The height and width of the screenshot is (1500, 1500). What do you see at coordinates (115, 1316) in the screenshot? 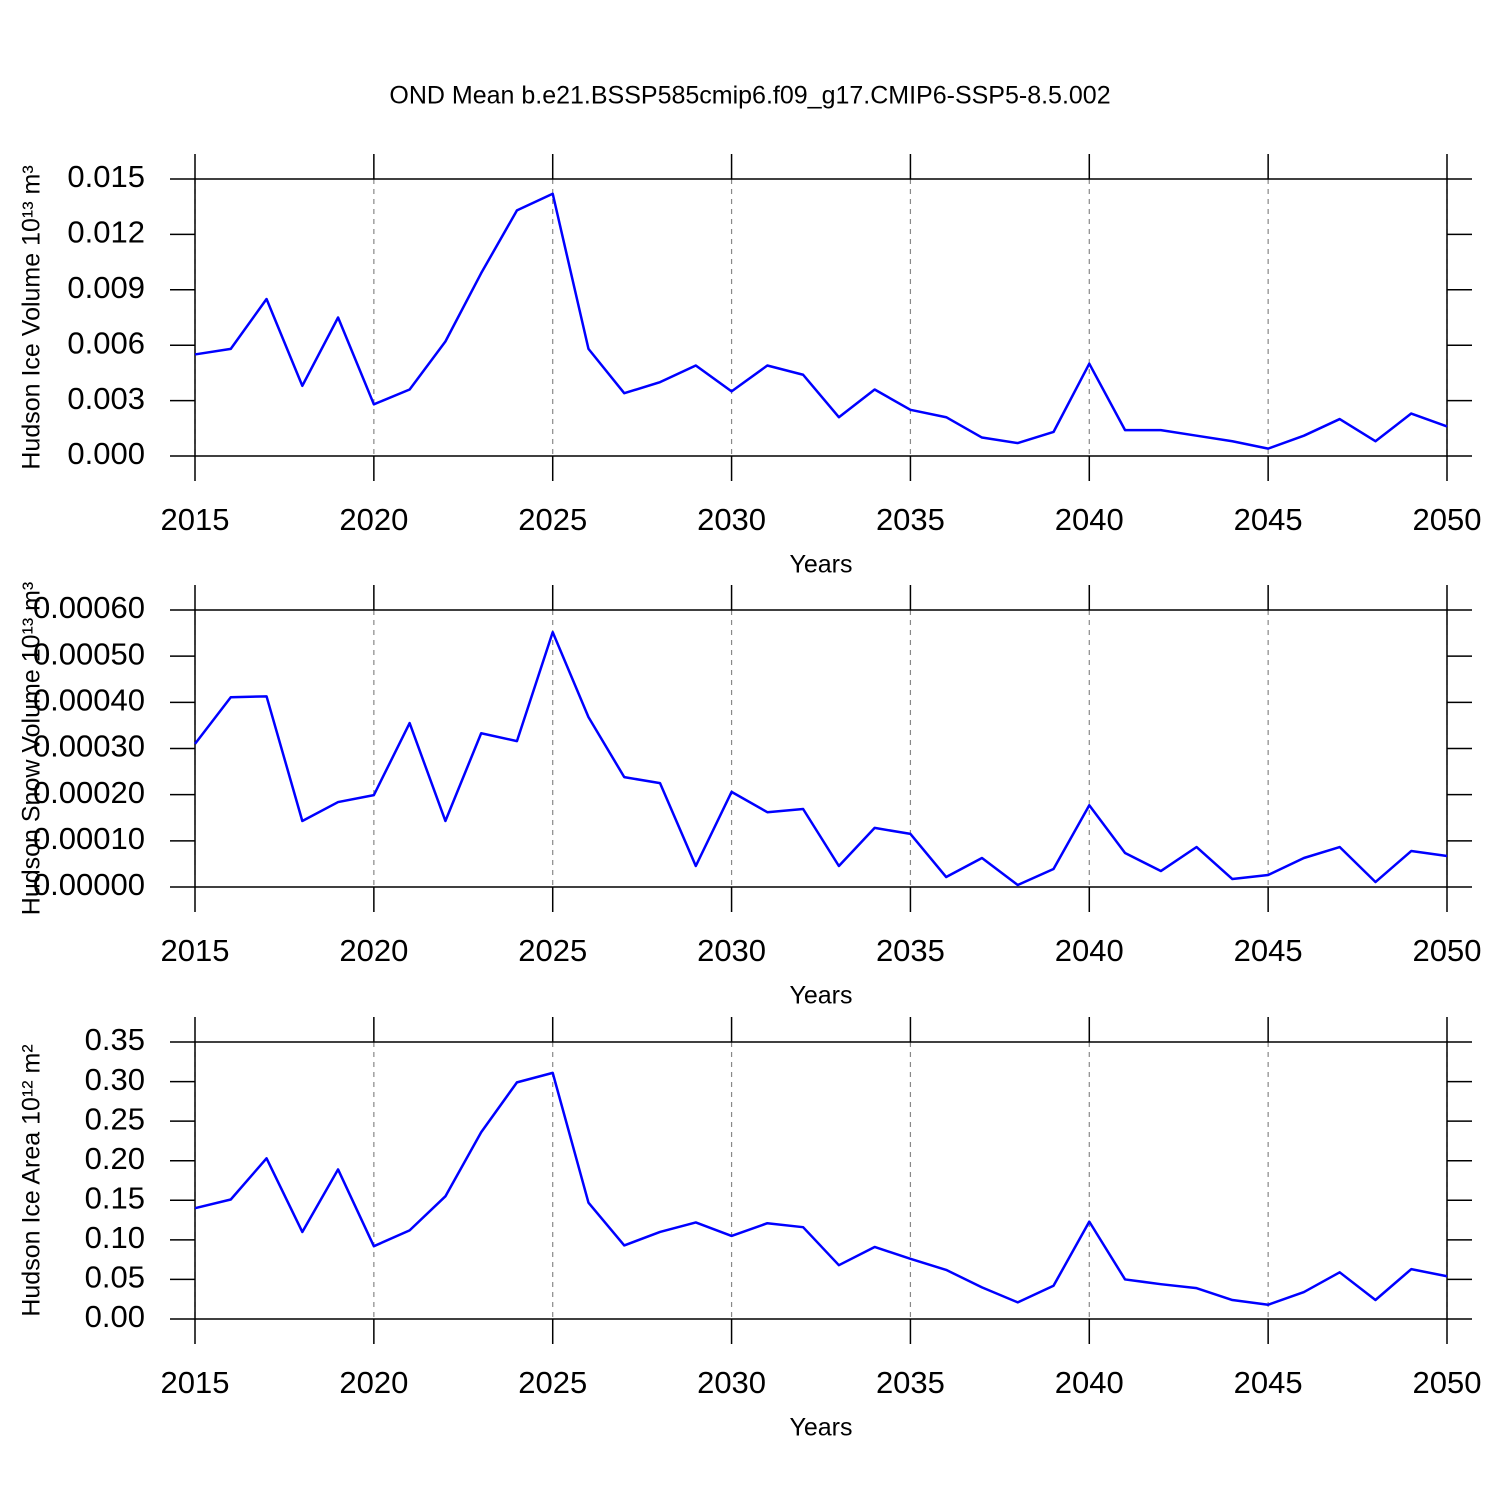
I see `y-tick-label: 0.00` at bounding box center [115, 1316].